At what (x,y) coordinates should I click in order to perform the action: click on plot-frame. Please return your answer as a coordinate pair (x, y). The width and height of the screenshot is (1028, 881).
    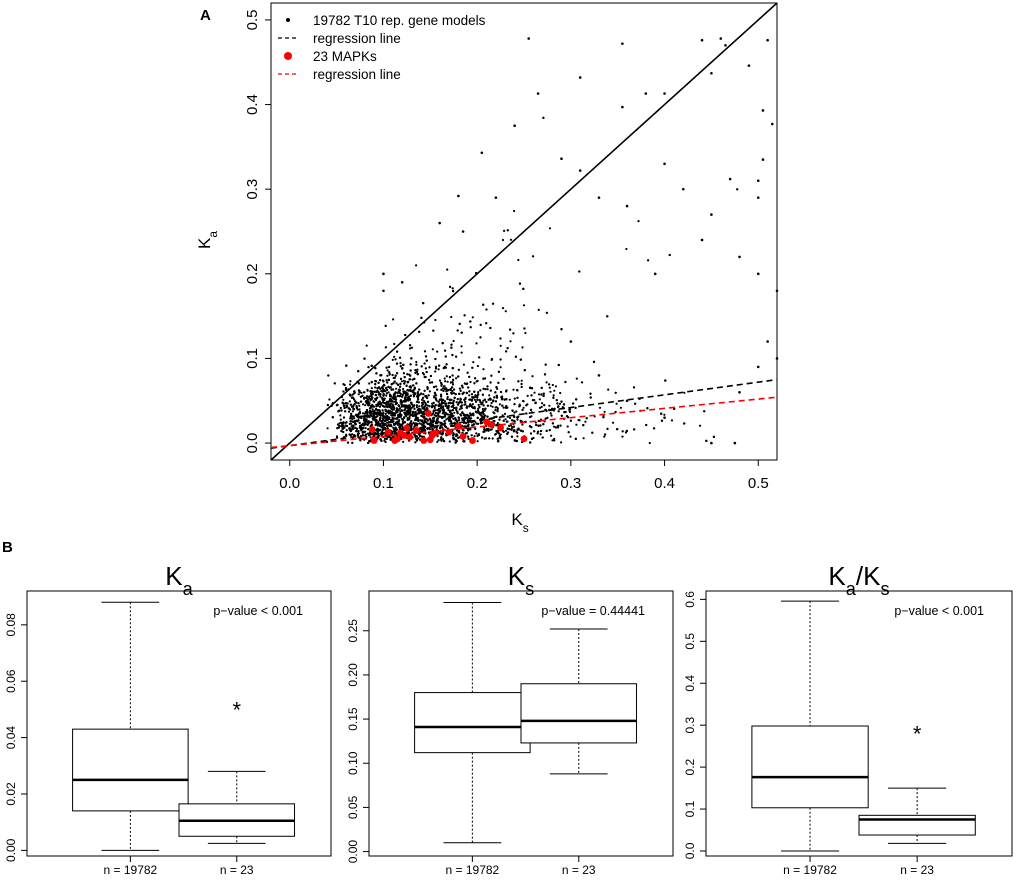
    Looking at the image, I should click on (179, 723).